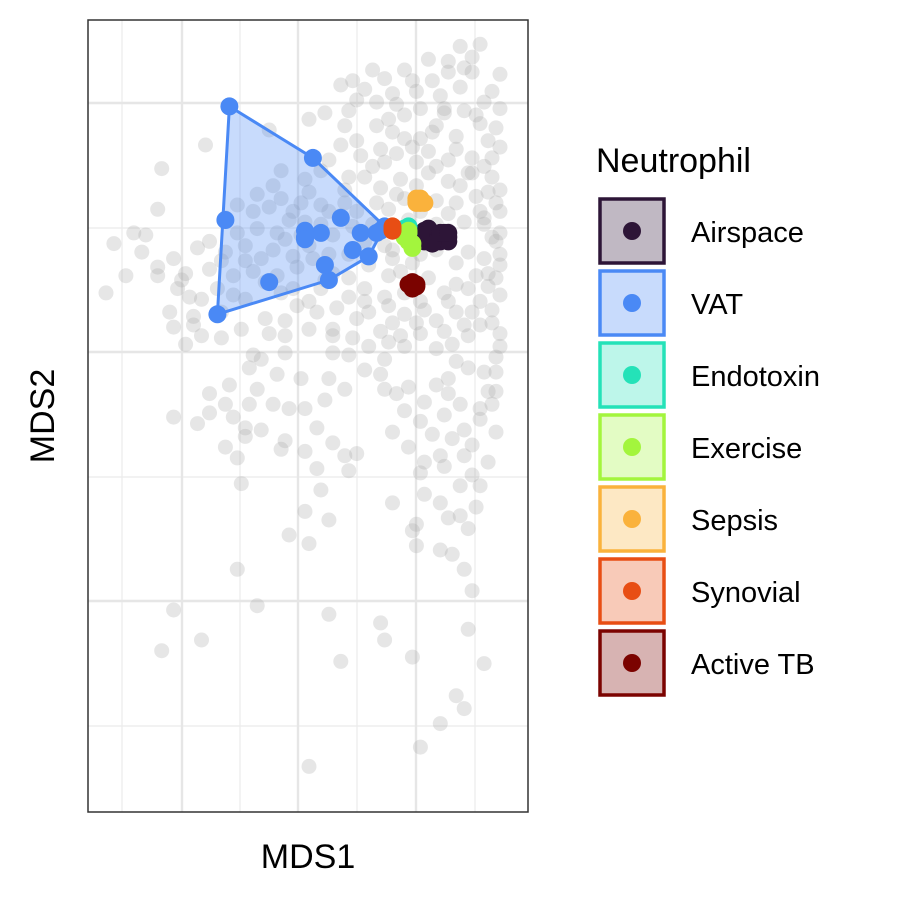  I want to click on legend-dot-active-tb, so click(632, 663).